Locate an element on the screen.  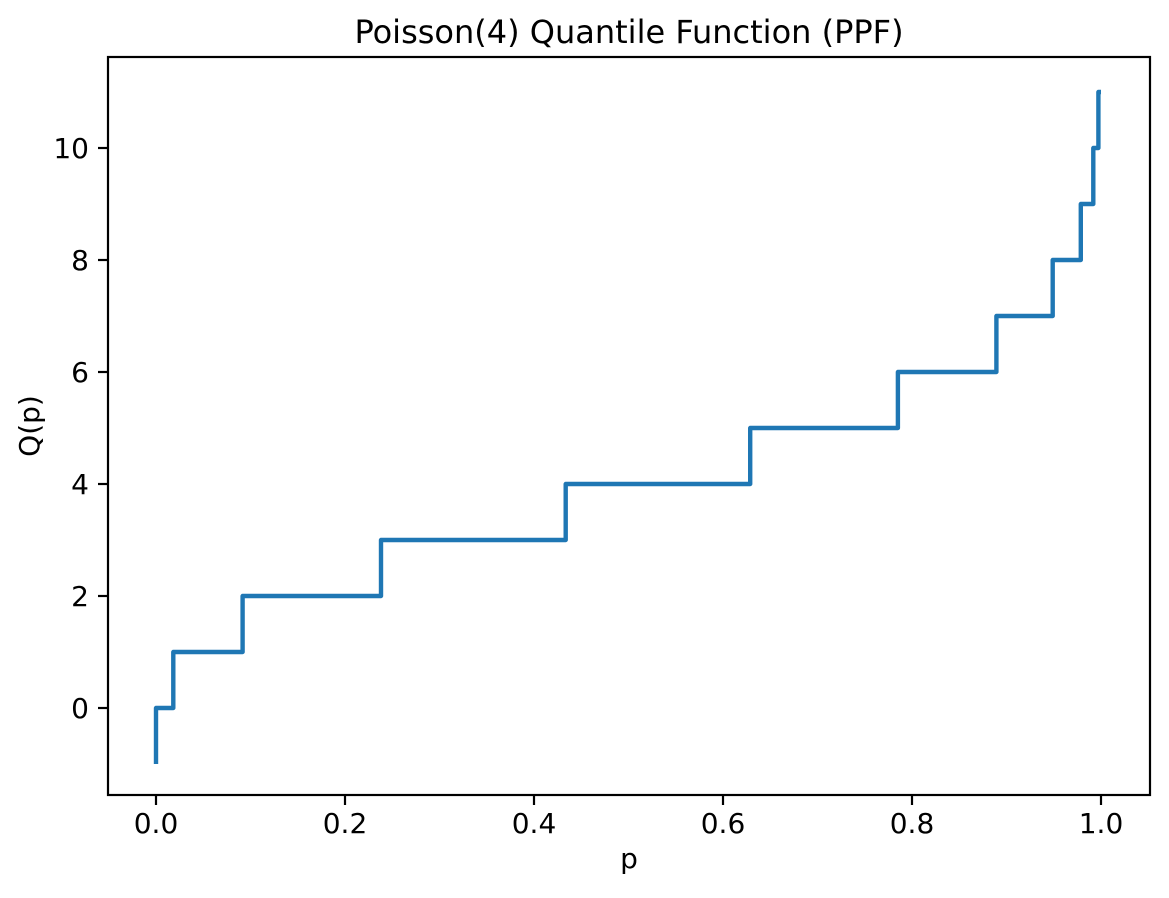
y-tick-label: 4 is located at coordinates (80, 484).